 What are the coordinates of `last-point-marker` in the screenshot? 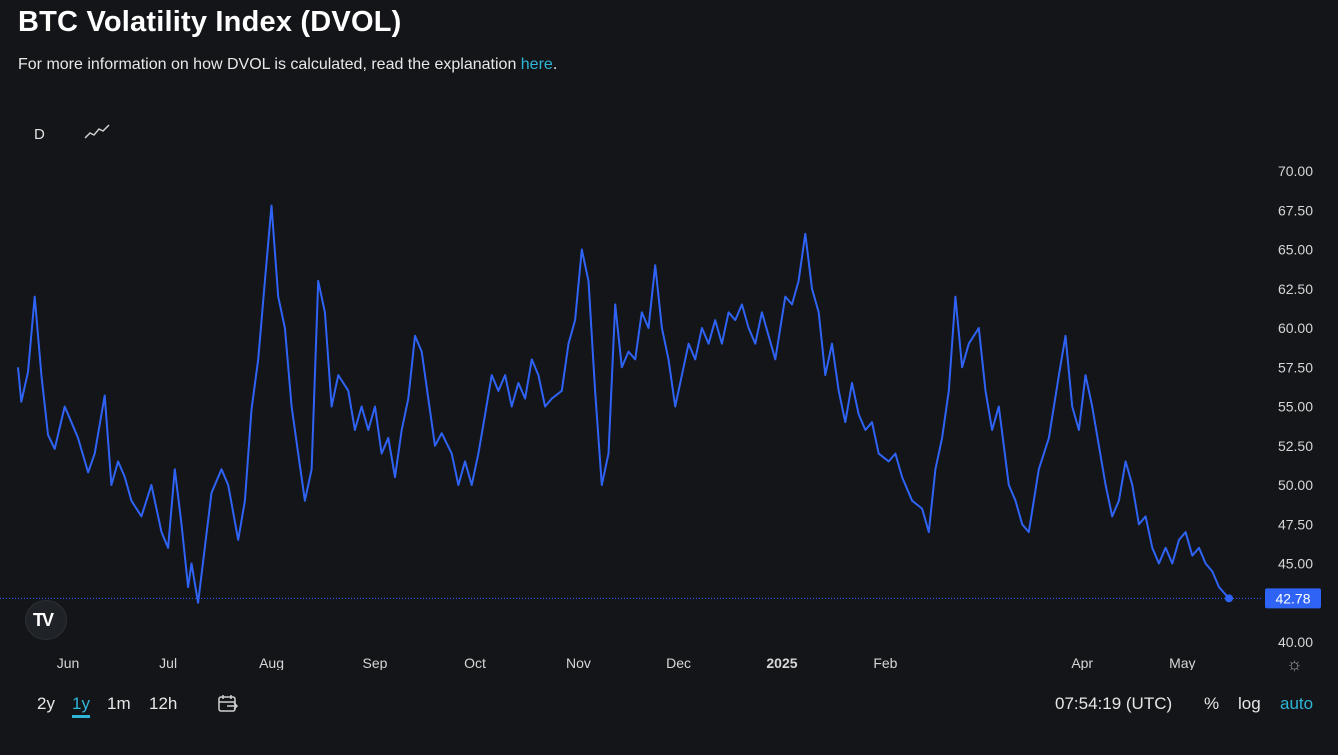 It's located at (1229, 598).